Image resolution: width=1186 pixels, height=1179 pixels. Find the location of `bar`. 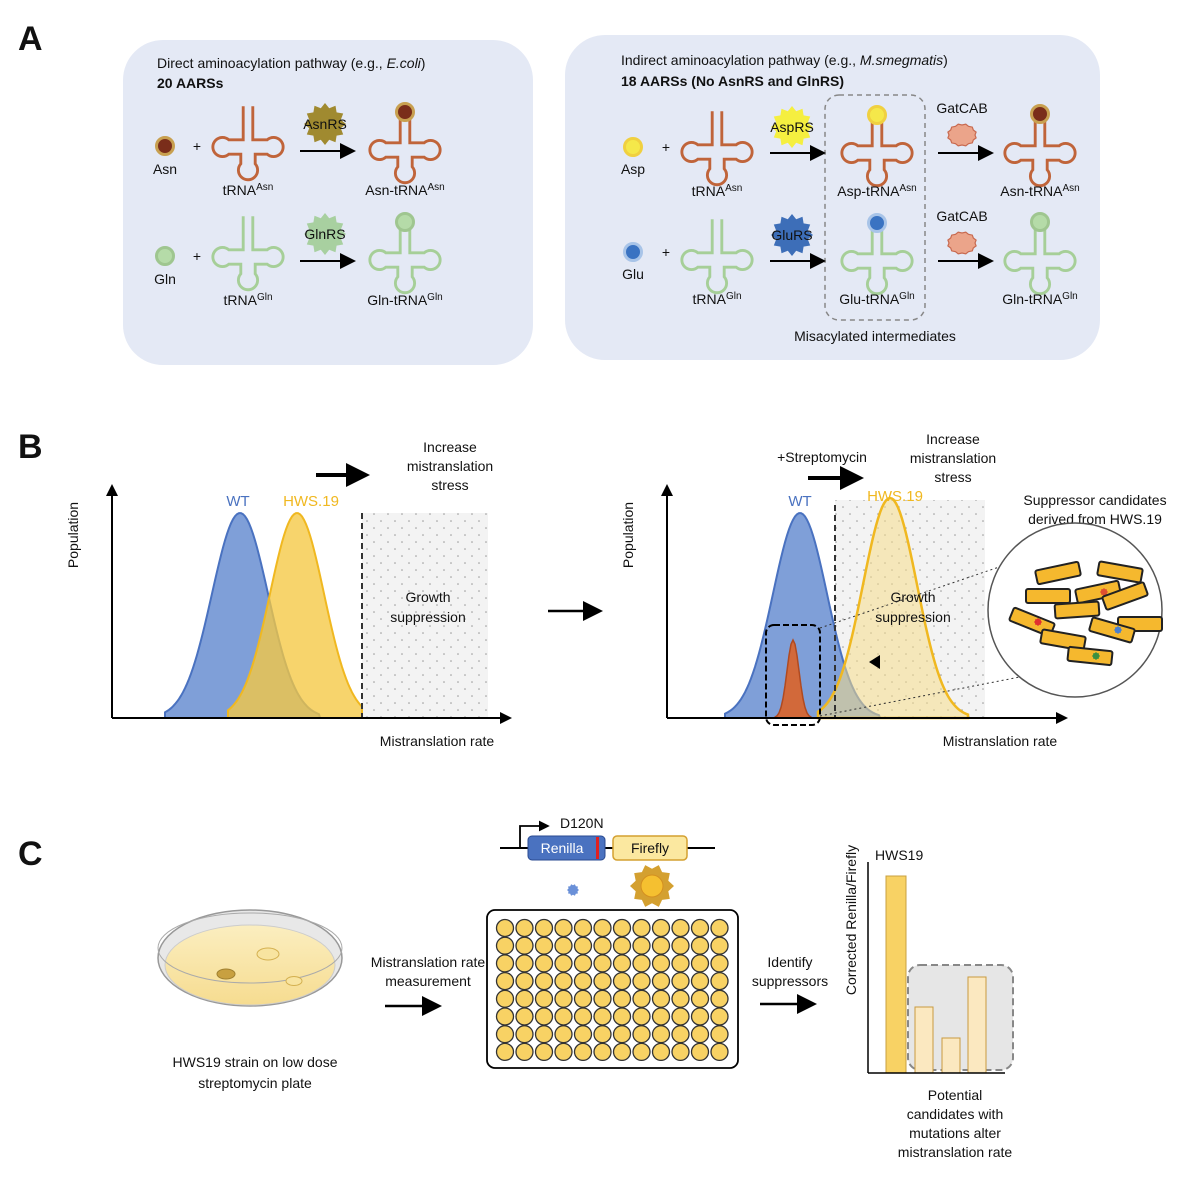

bar is located at coordinates (977, 1025).